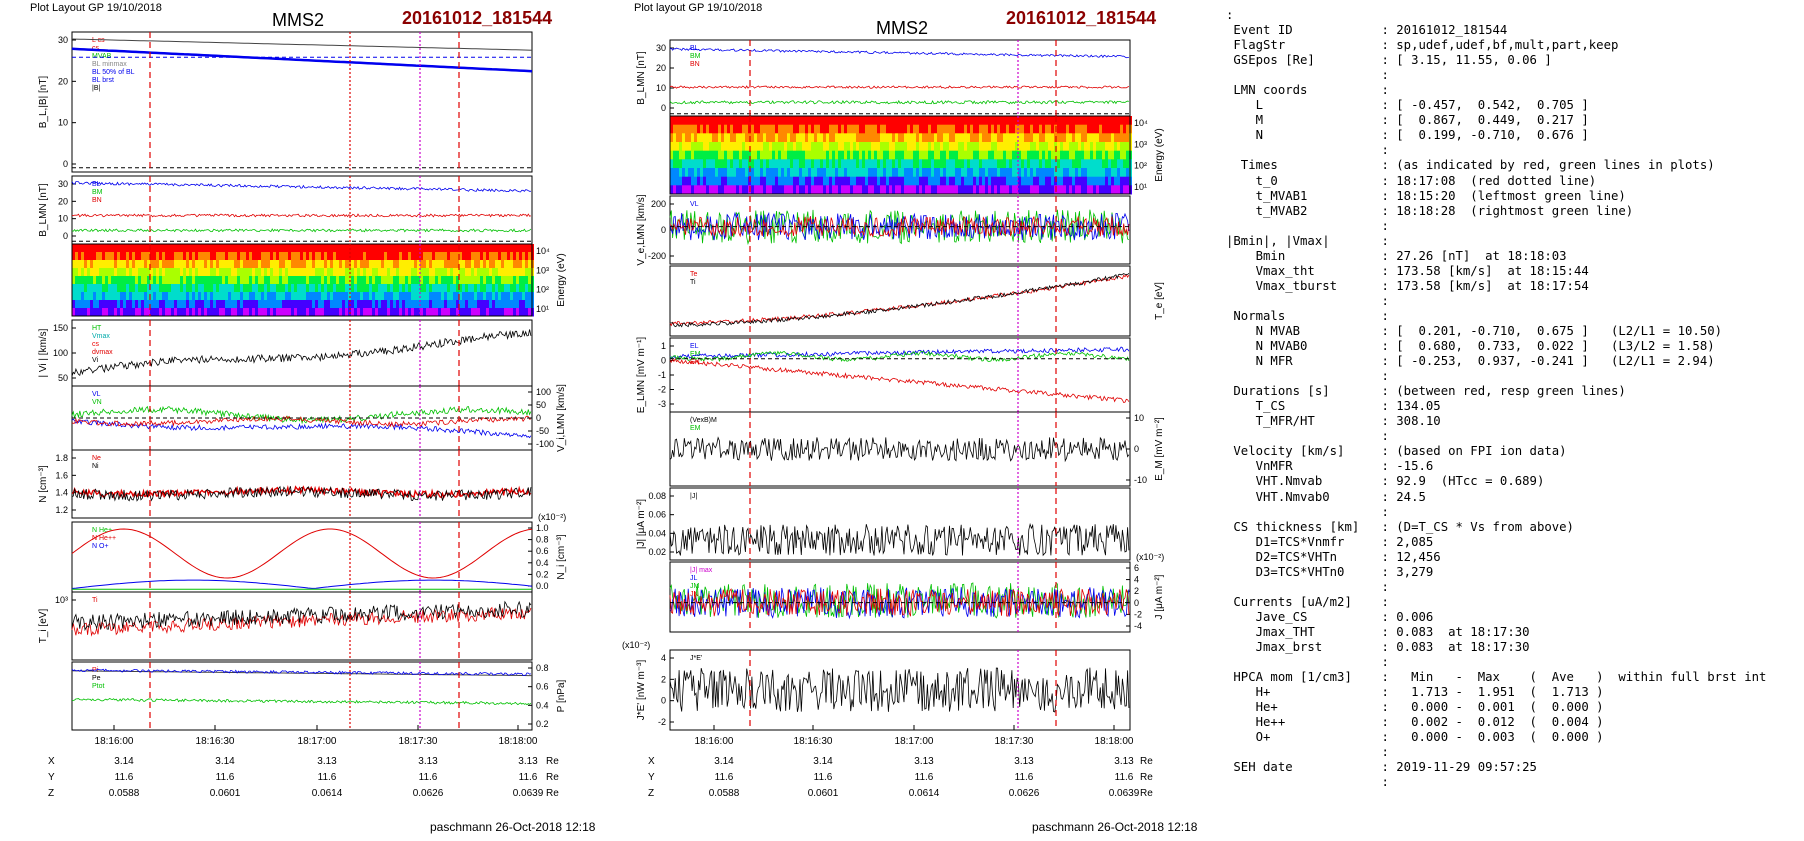 Image resolution: width=1804 pixels, height=841 pixels. What do you see at coordinates (63, 219) in the screenshot?
I see `tick-label: 10` at bounding box center [63, 219].